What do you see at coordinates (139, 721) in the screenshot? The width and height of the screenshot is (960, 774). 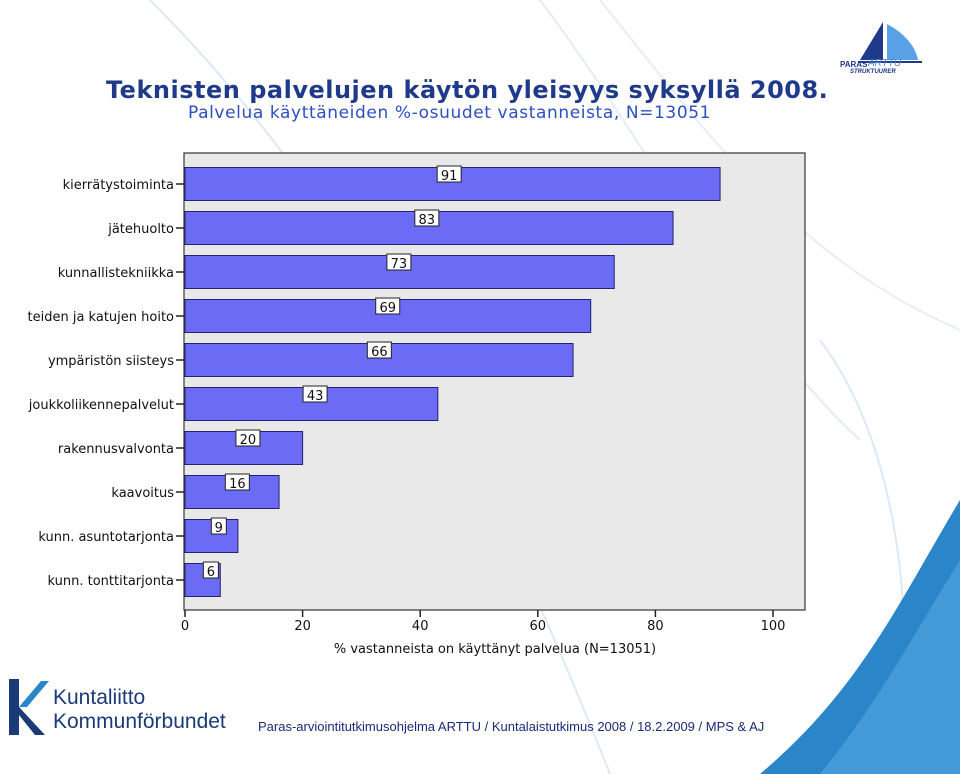 I see `logo-line-kommunforbundet: Kommunförbundet` at bounding box center [139, 721].